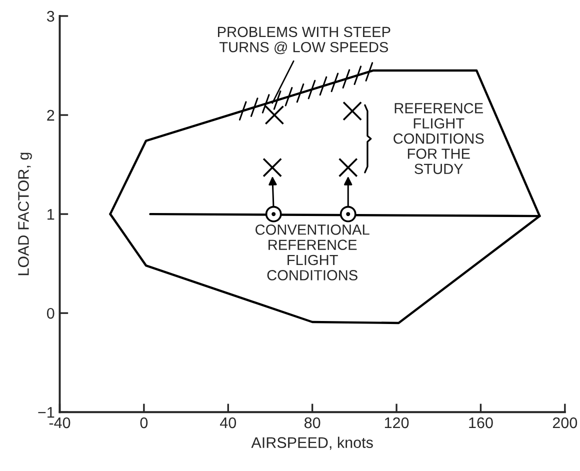 The width and height of the screenshot is (580, 471). What do you see at coordinates (313, 252) in the screenshot?
I see `annotation: CONVENTIONAL REFERENCE FLIGHT CONDITIONS` at bounding box center [313, 252].